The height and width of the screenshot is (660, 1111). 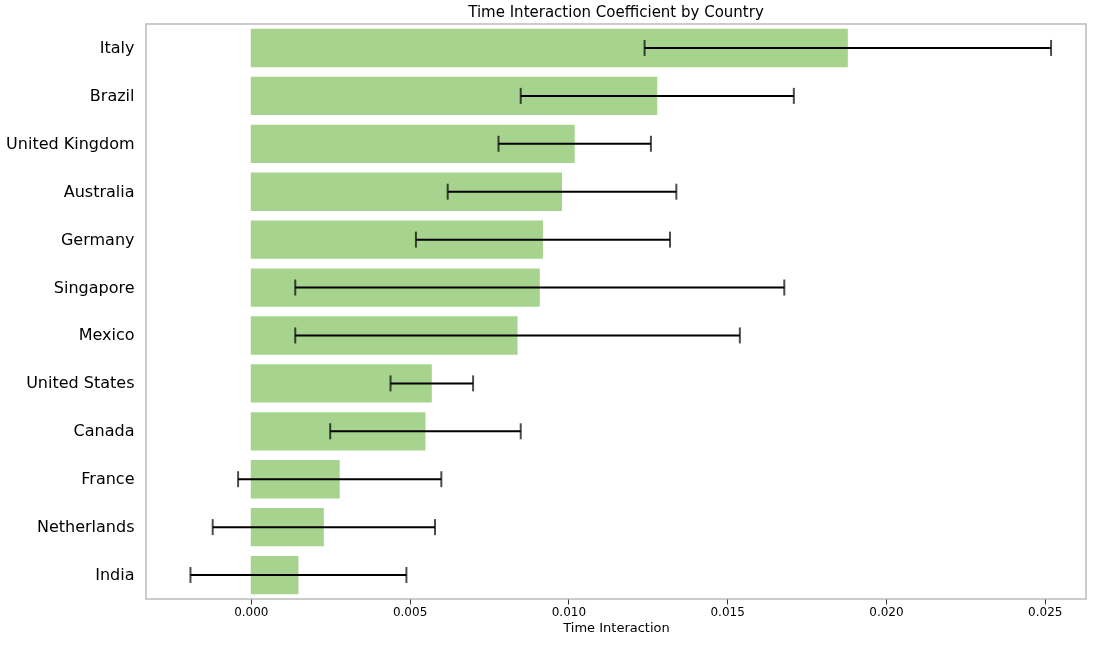 I want to click on y-tick-label: France, so click(x=108, y=479).